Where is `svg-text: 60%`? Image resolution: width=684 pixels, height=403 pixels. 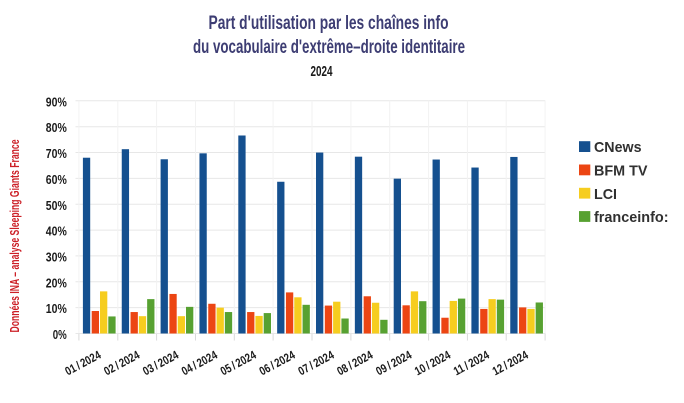 svg-text: 60% is located at coordinates (56, 180).